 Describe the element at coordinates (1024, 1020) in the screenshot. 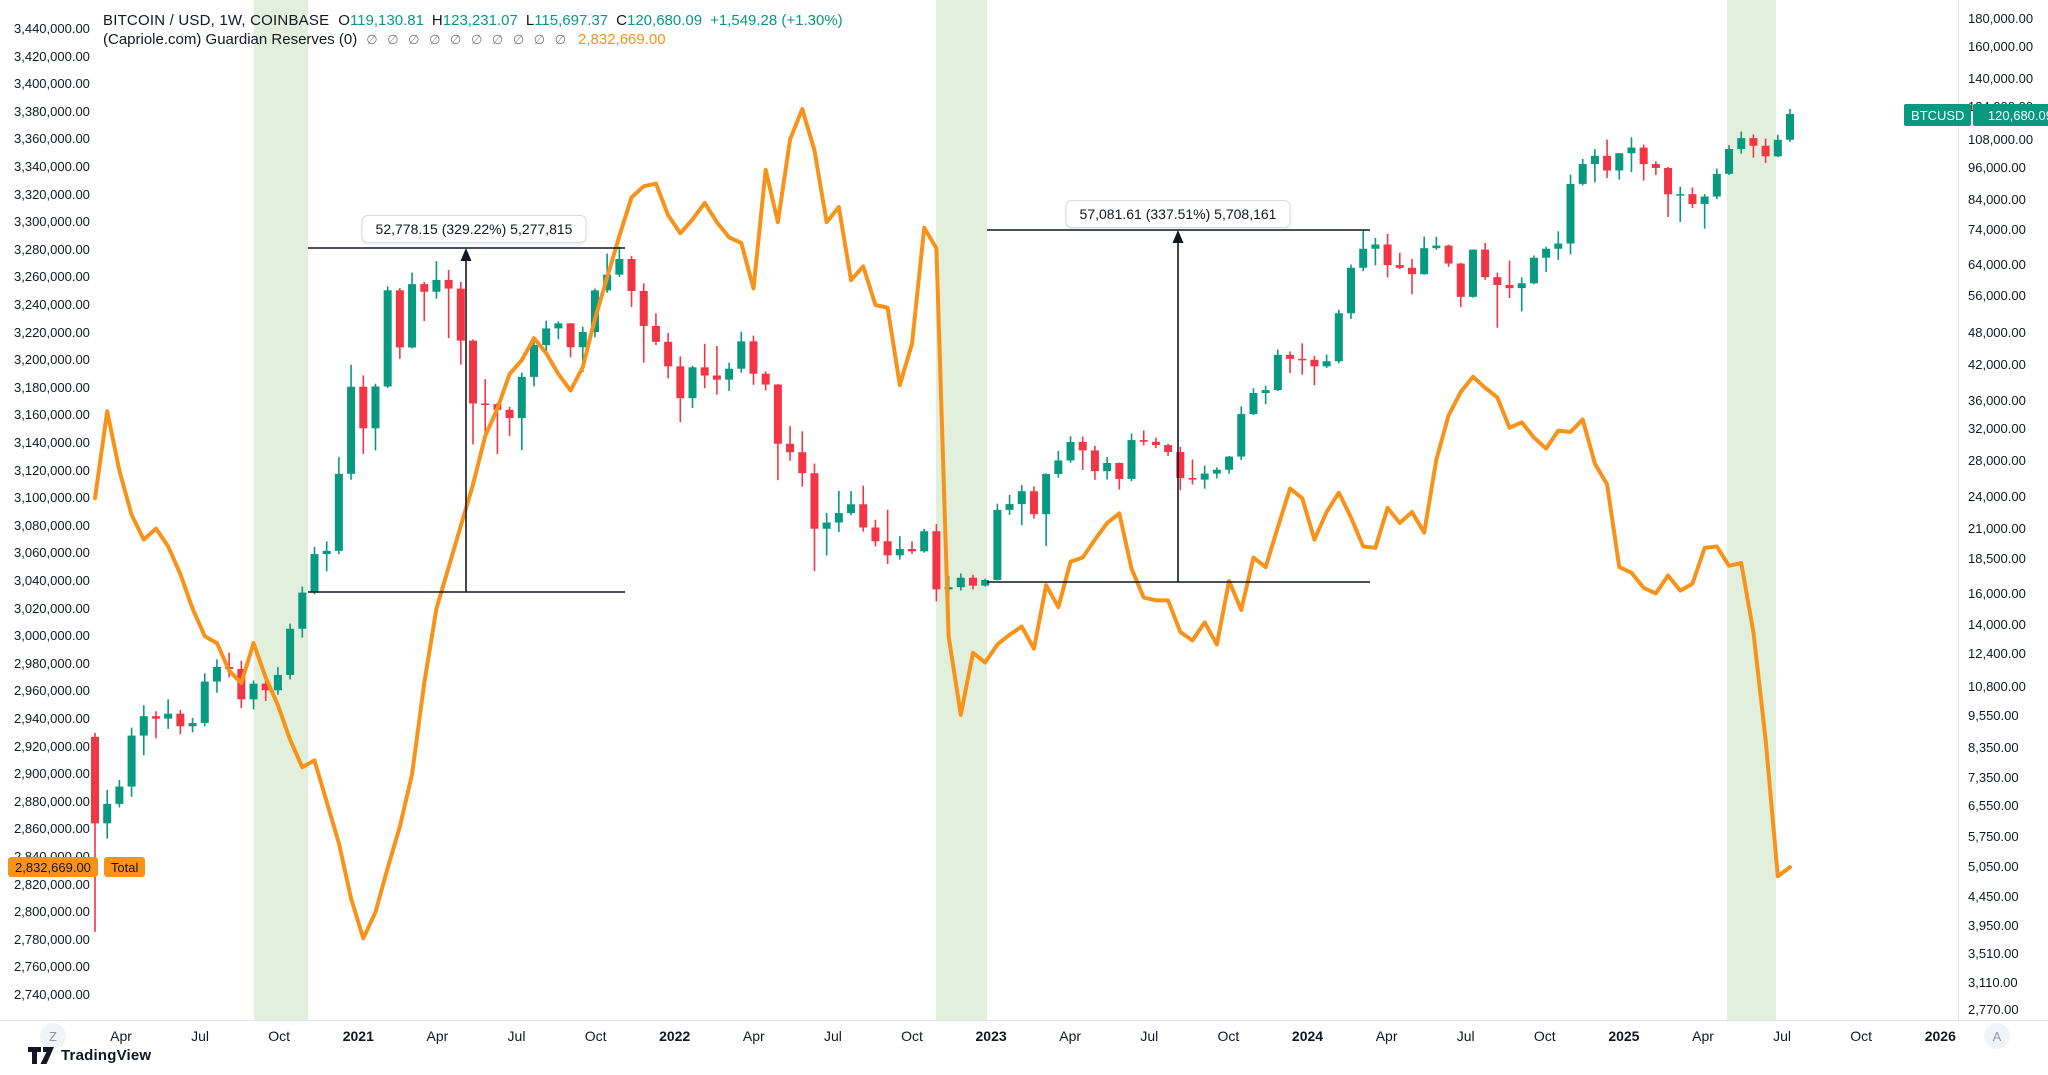

I see `time-scale-divider` at that location.